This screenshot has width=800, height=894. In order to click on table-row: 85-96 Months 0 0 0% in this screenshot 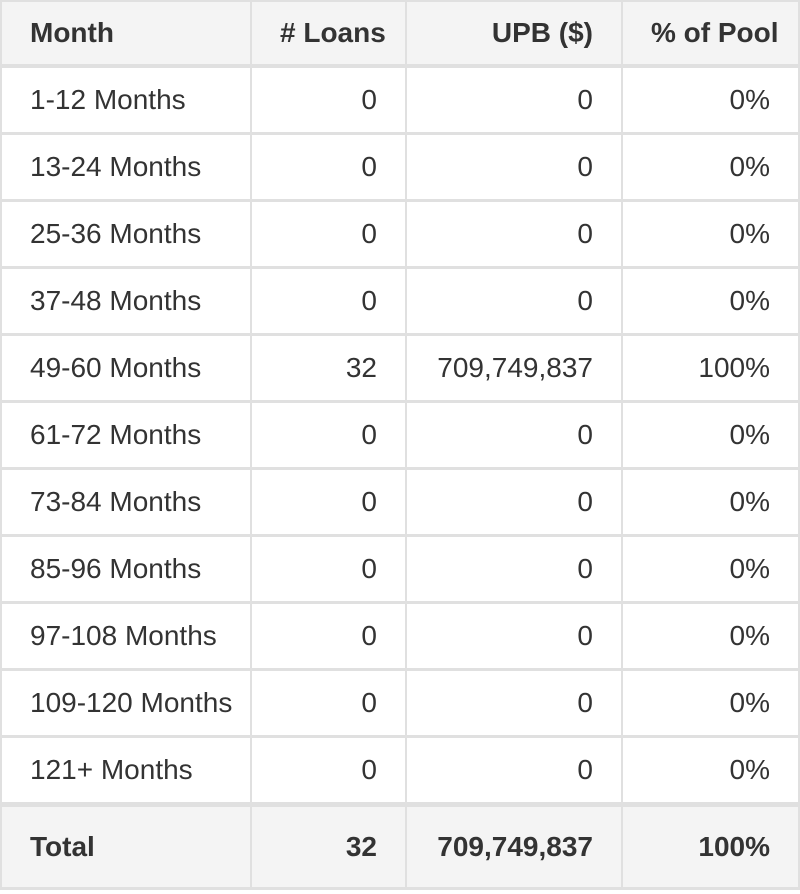, I will do `click(400, 569)`.